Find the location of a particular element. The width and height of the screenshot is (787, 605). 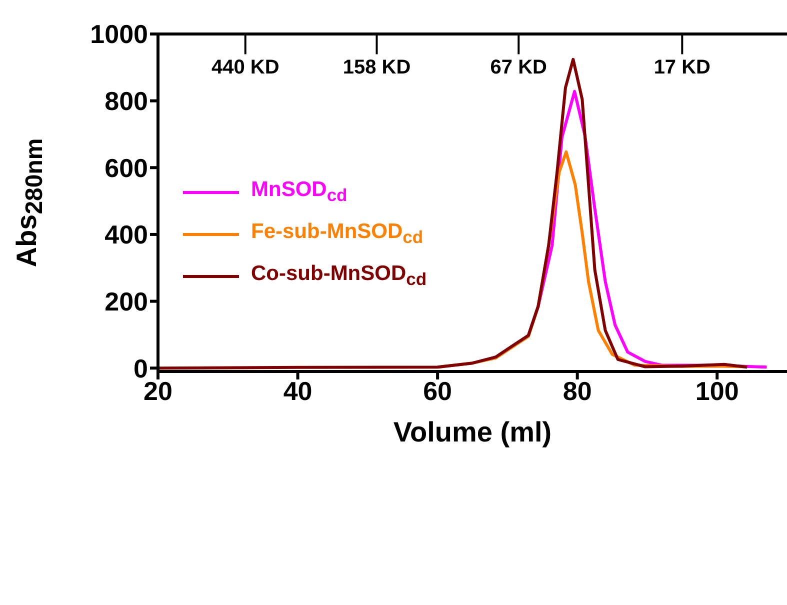

ref-line-label: 440 KD is located at coordinates (245, 67).